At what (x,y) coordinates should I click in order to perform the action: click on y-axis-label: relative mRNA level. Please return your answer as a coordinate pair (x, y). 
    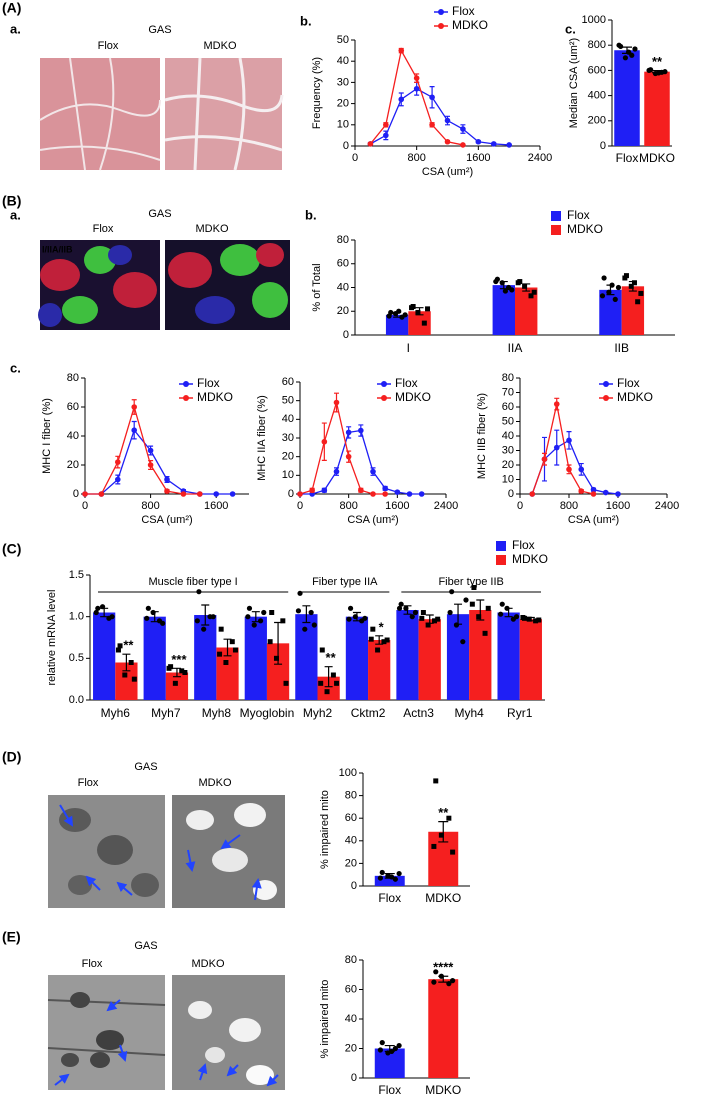
    Looking at the image, I should click on (52, 638).